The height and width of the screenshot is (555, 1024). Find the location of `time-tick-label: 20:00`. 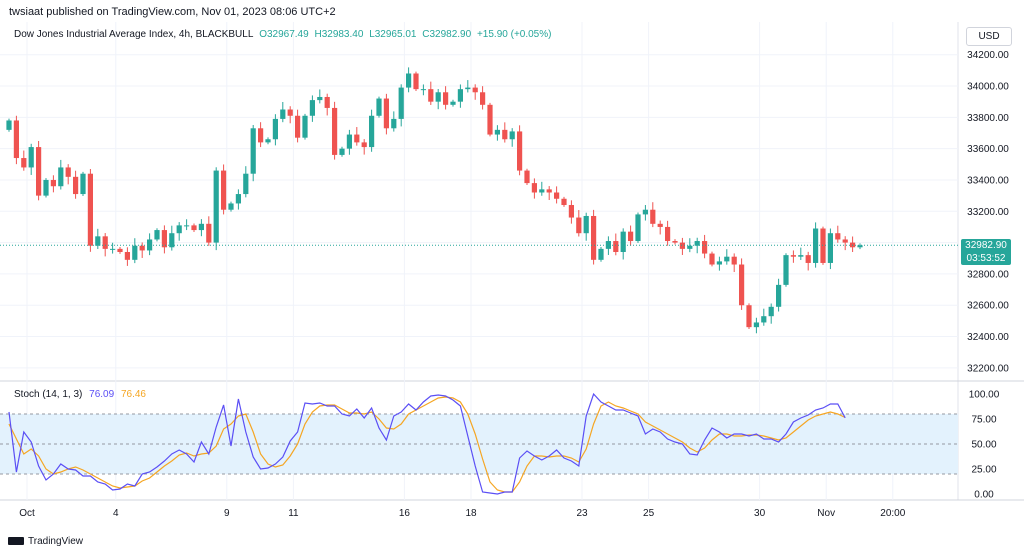

time-tick-label: 20:00 is located at coordinates (892, 513).